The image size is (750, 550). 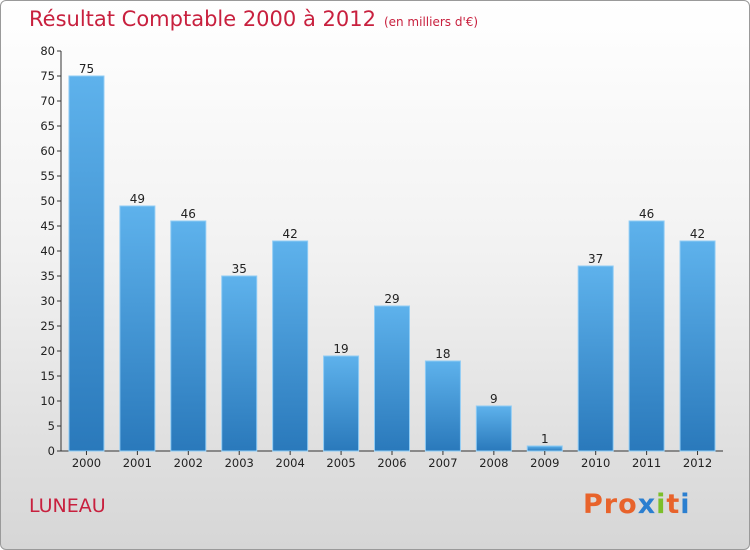 I want to click on chart-subtitle: (en milliers d'€), so click(x=431, y=22).